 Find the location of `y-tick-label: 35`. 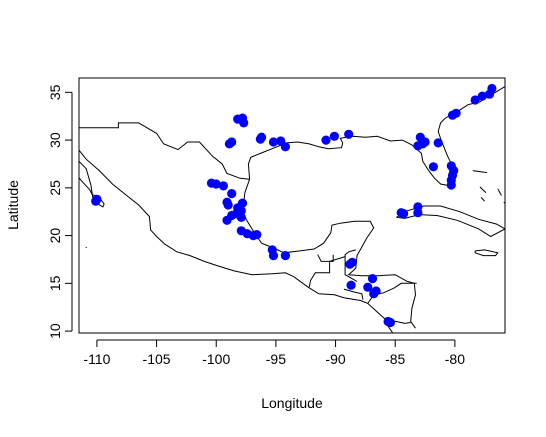

y-tick-label: 35 is located at coordinates (55, 92).